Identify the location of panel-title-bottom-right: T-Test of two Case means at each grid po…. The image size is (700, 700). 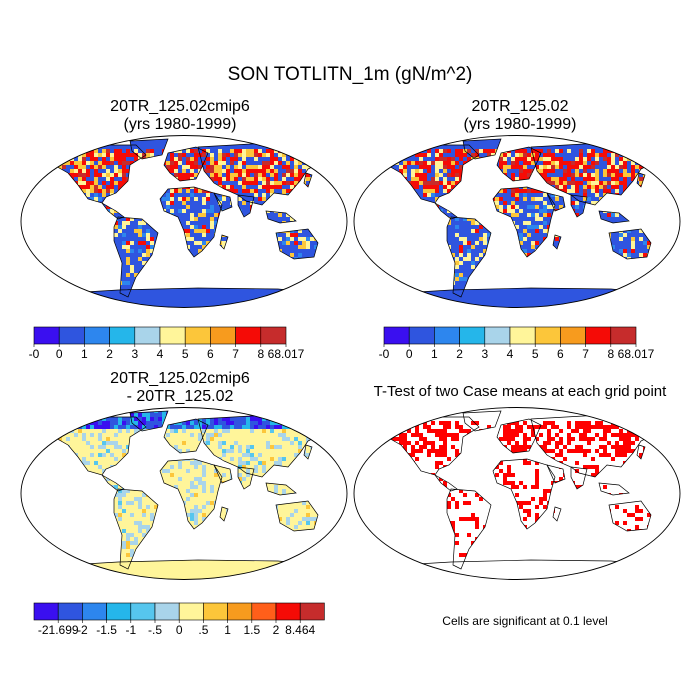
(520, 391).